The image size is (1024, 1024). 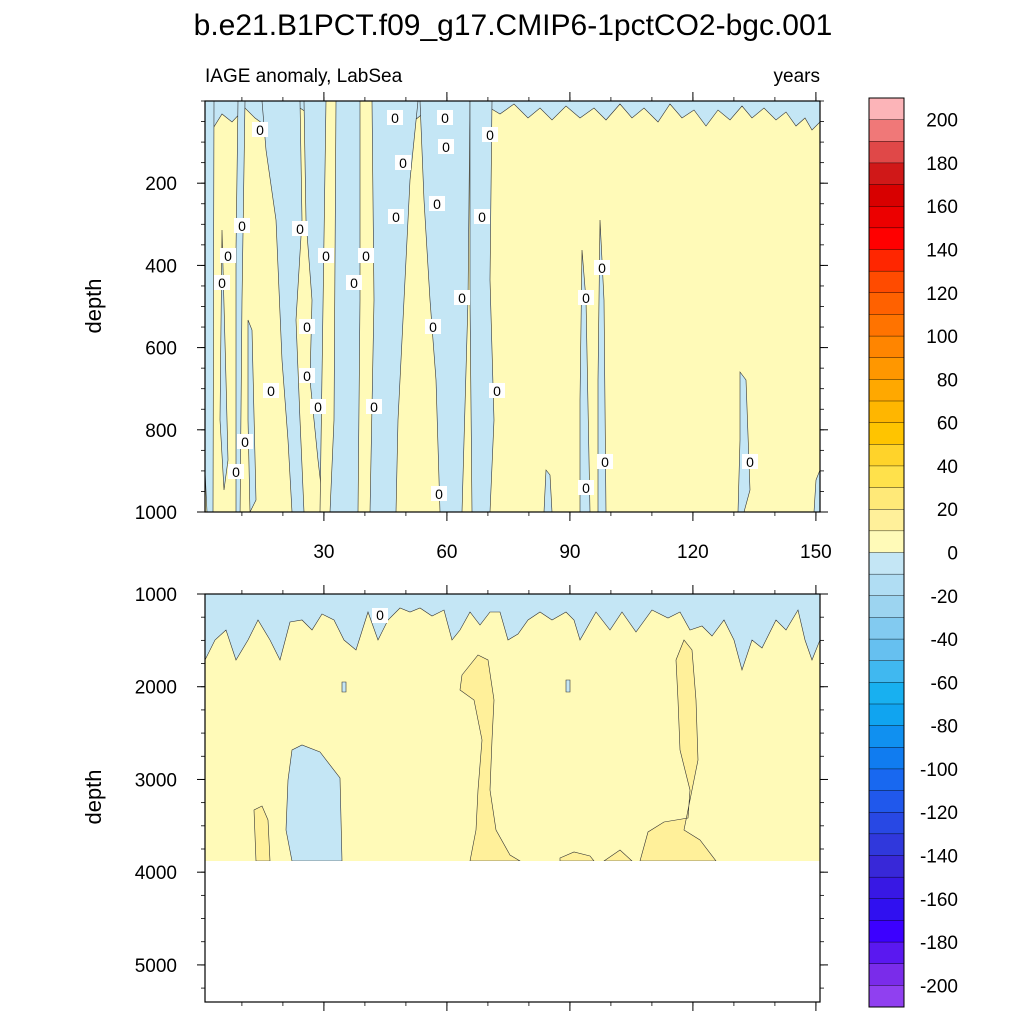 What do you see at coordinates (161, 266) in the screenshot?
I see `y-tick-label: 400` at bounding box center [161, 266].